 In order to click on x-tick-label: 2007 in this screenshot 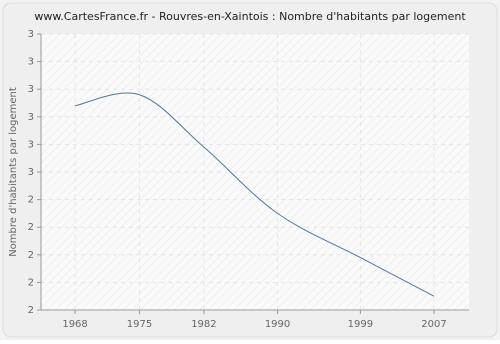, I will do `click(433, 324)`.